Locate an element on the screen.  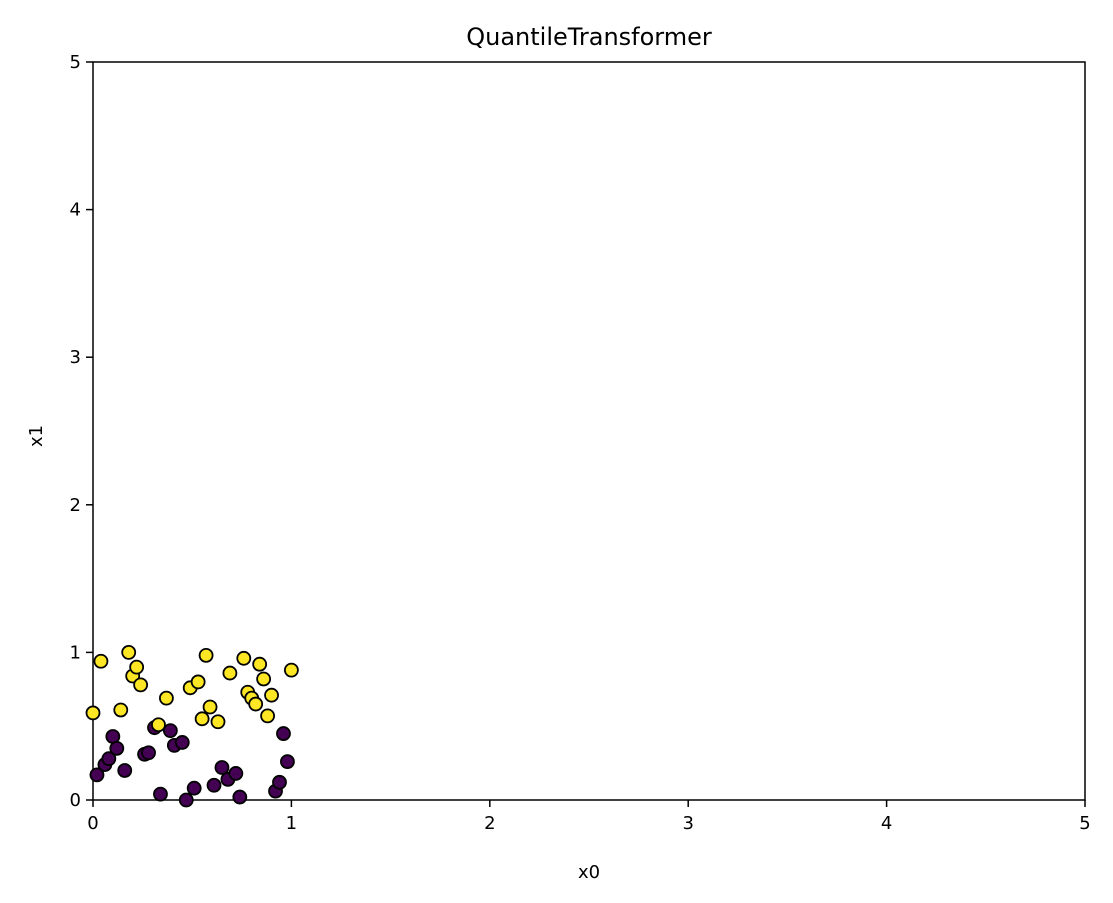
chart-title: QuantileTransformer is located at coordinates (589, 37).